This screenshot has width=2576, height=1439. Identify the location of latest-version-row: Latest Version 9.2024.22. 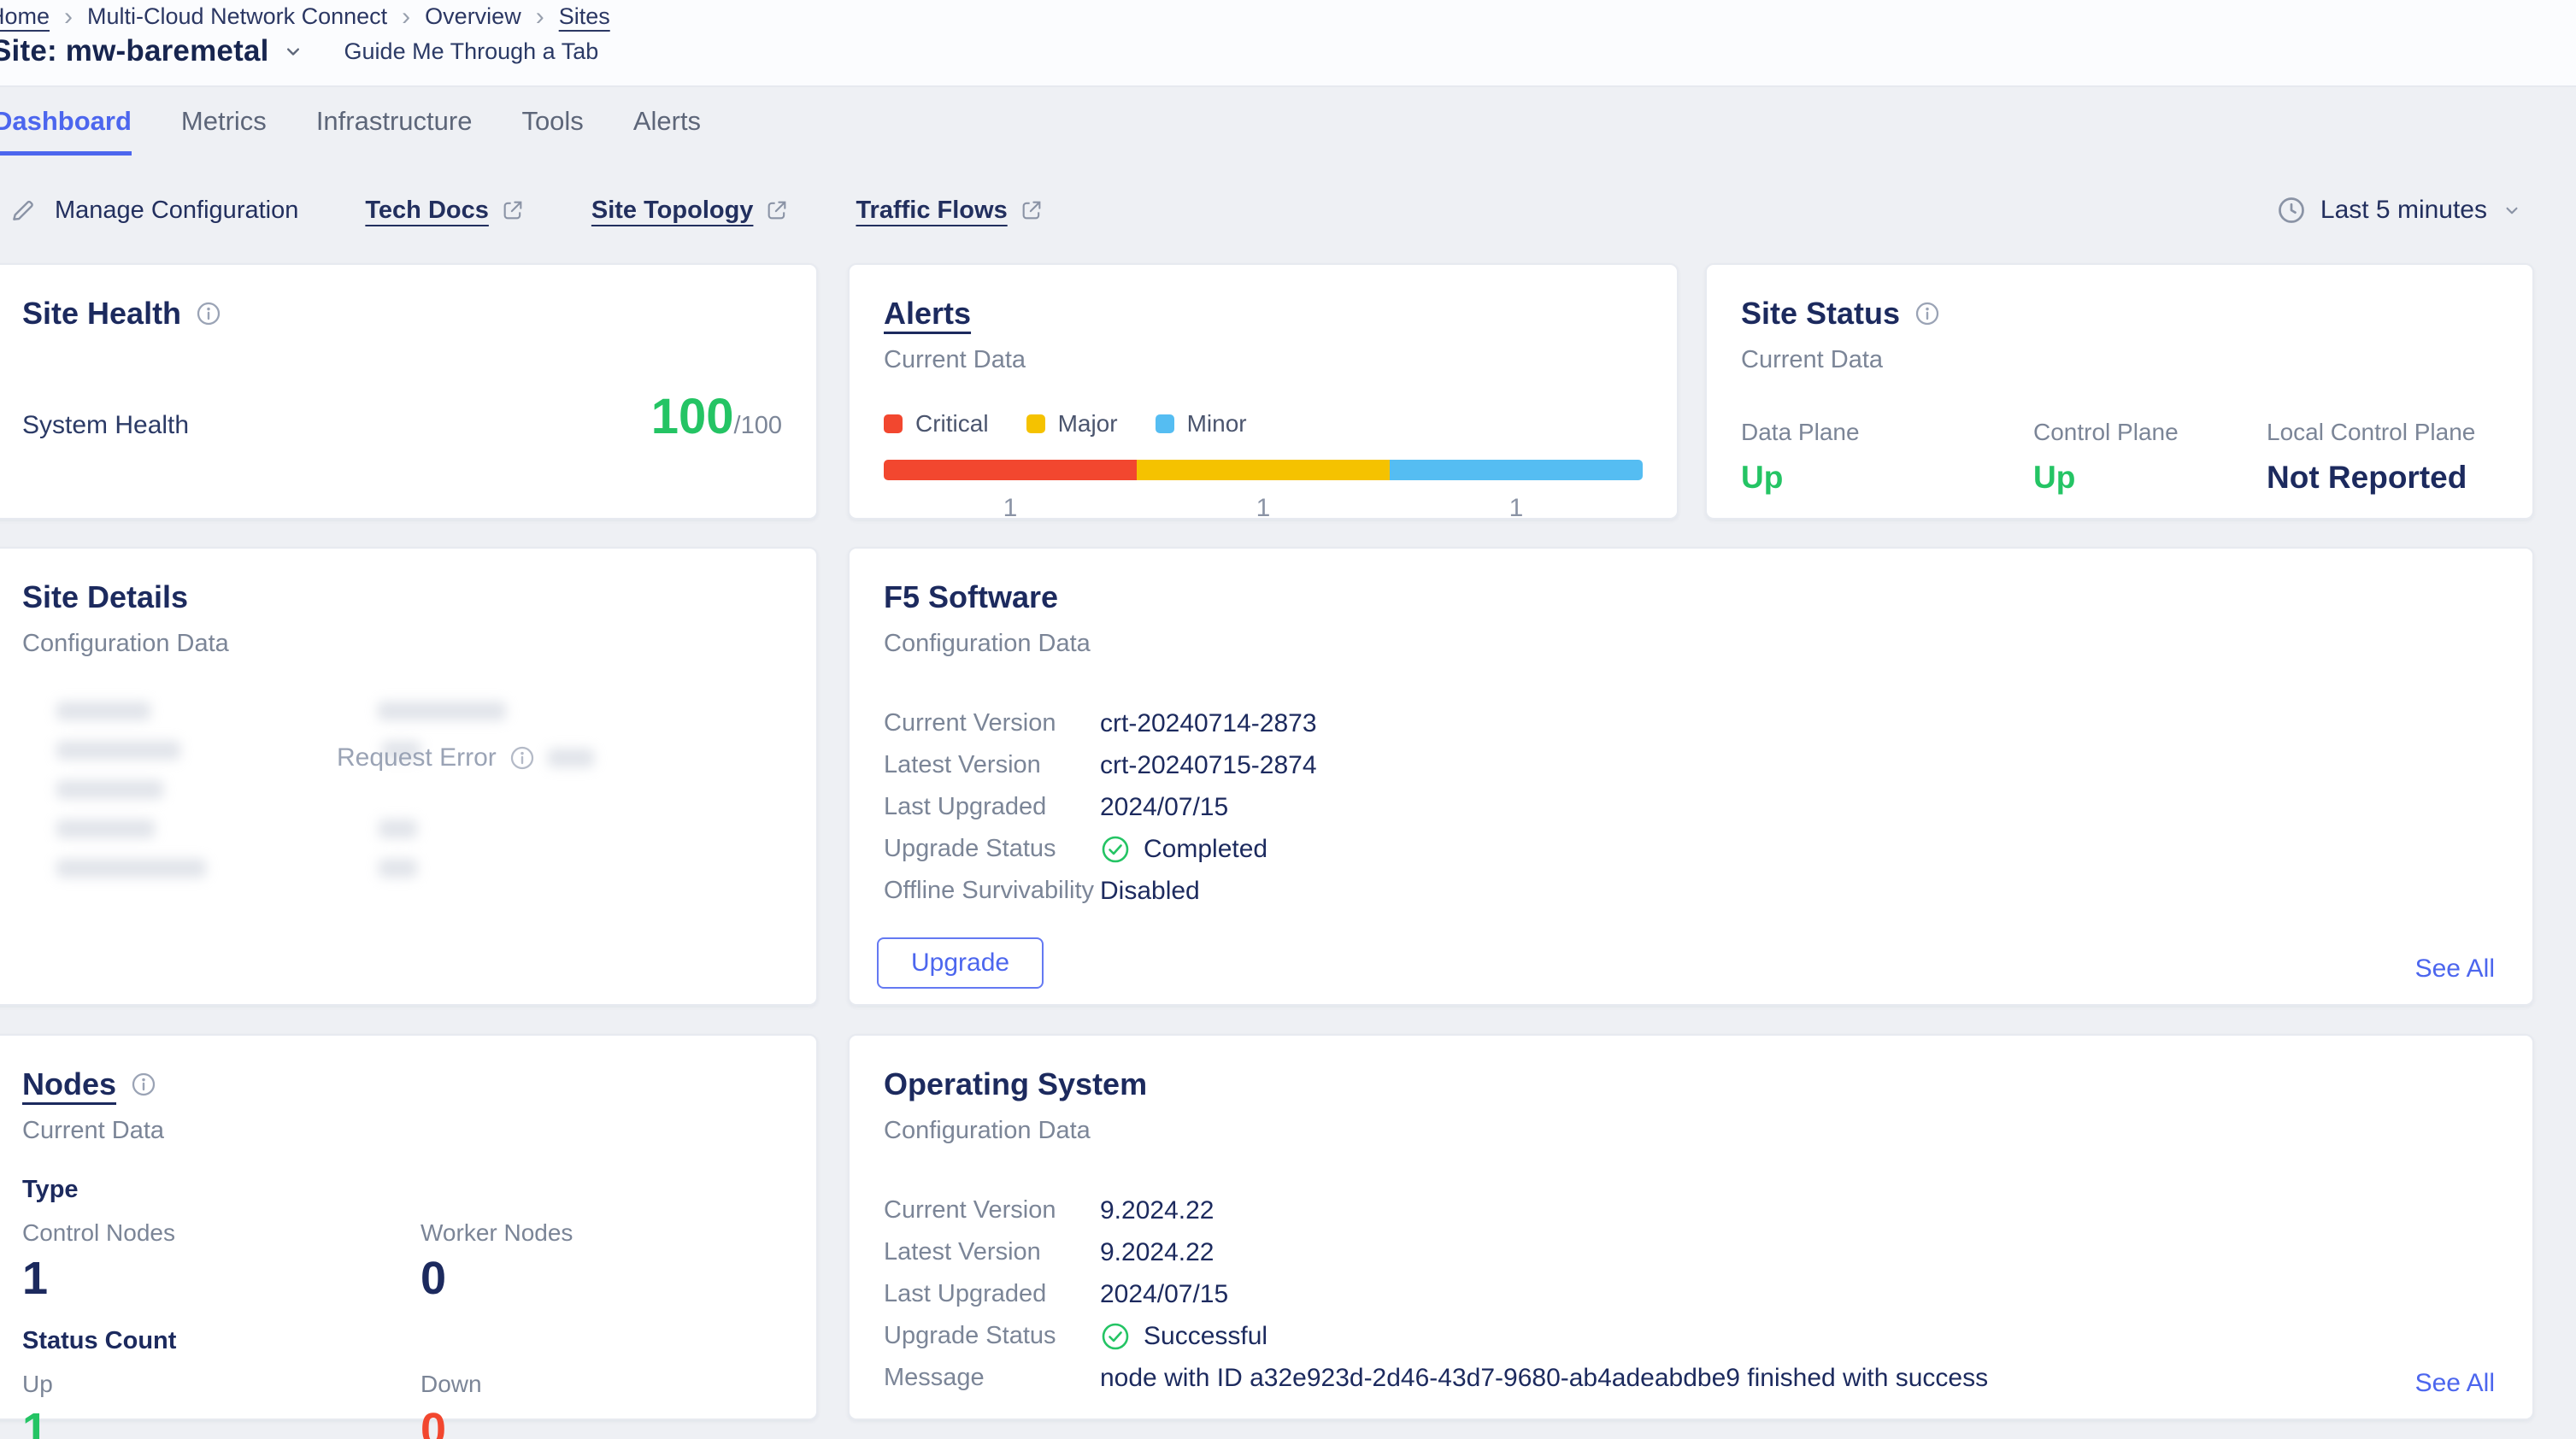
(1691, 1252).